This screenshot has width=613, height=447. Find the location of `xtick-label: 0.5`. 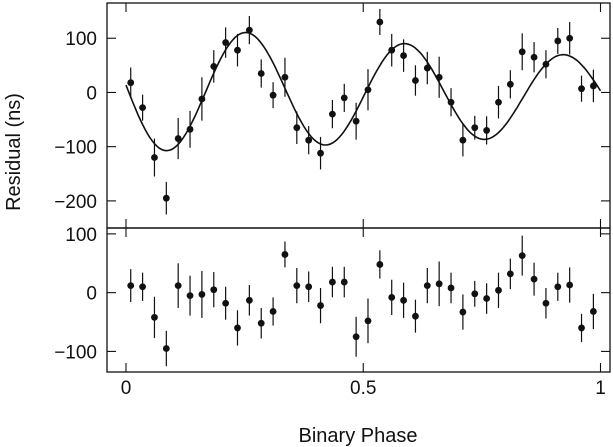

xtick-label: 0.5 is located at coordinates (363, 388).